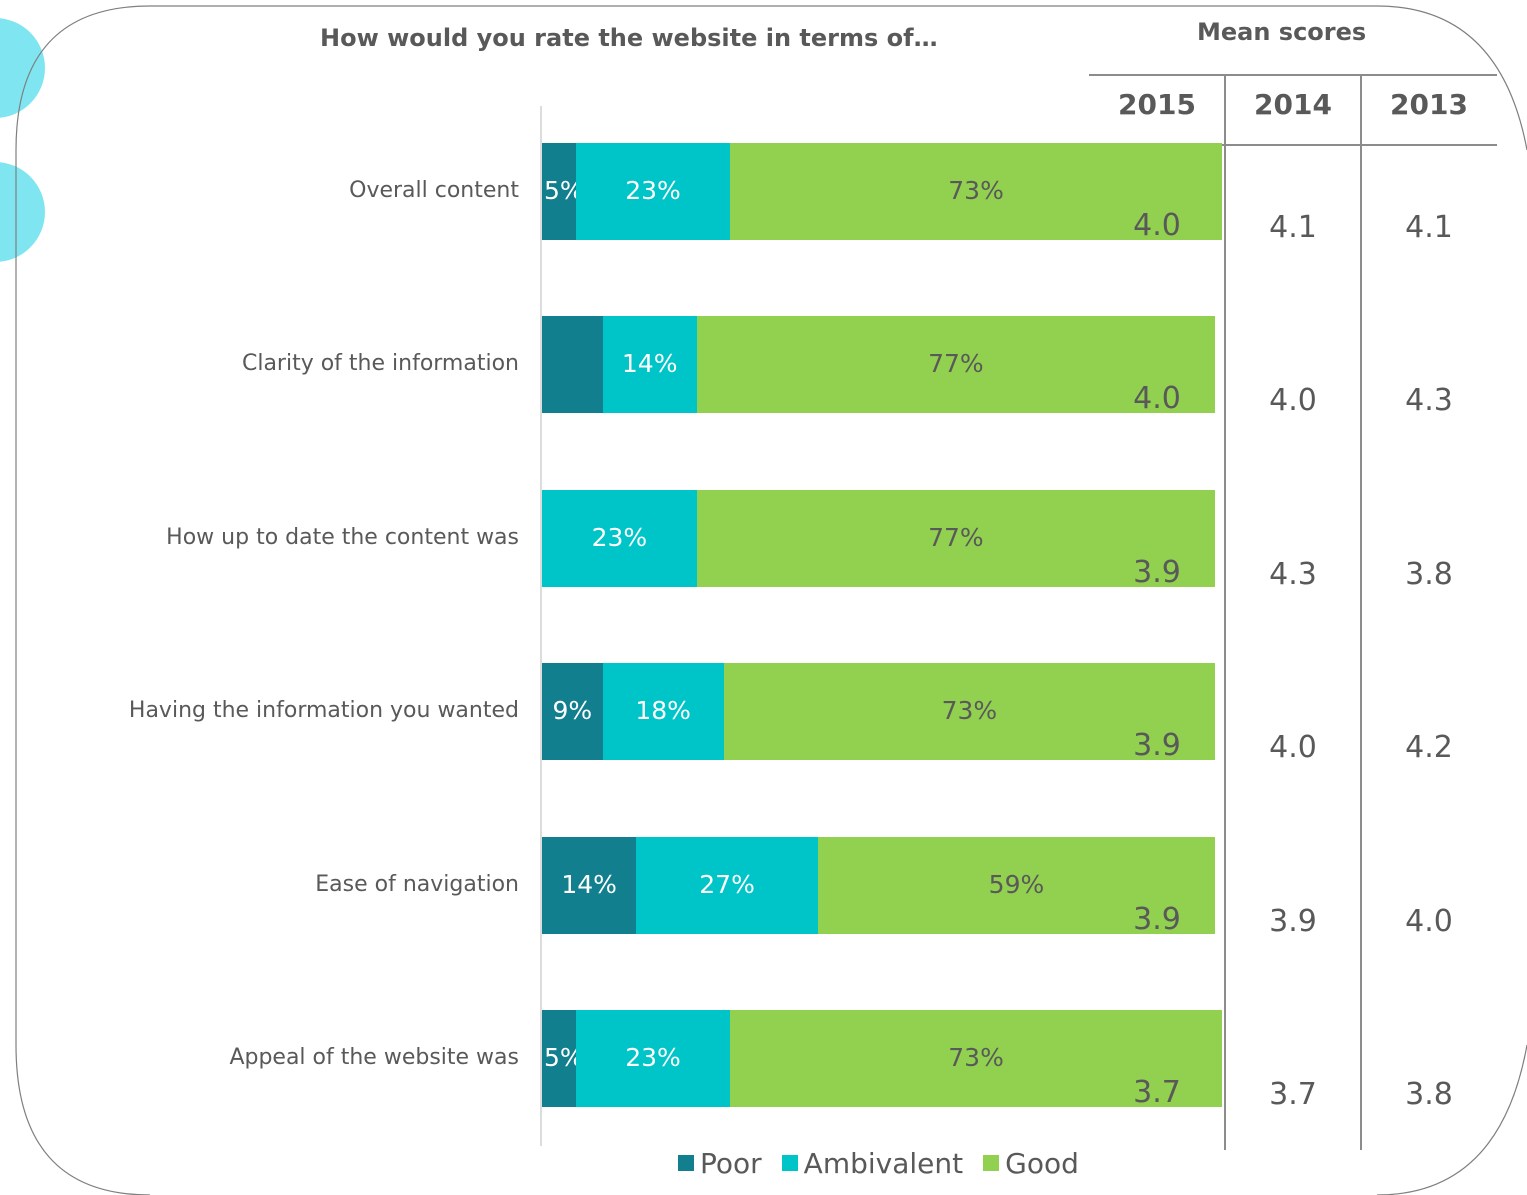 Image resolution: width=1527 pixels, height=1195 pixels. What do you see at coordinates (1429, 574) in the screenshot?
I see `mean-score-2013-how-up-to-date-the-content-was: 3.8` at bounding box center [1429, 574].